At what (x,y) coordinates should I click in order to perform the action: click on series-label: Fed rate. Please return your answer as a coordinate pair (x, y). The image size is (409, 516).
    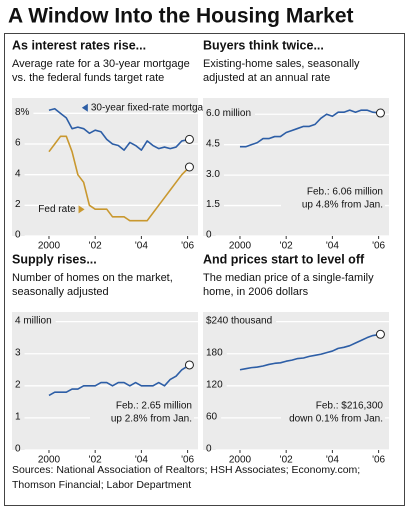
    Looking at the image, I should click on (57, 209).